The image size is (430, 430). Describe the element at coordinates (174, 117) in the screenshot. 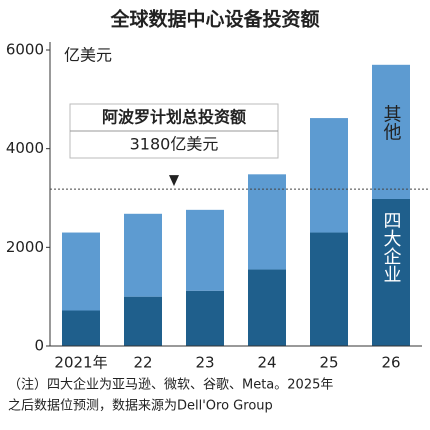

I see `annotation-title: 阿波罗计划总投资额` at that location.